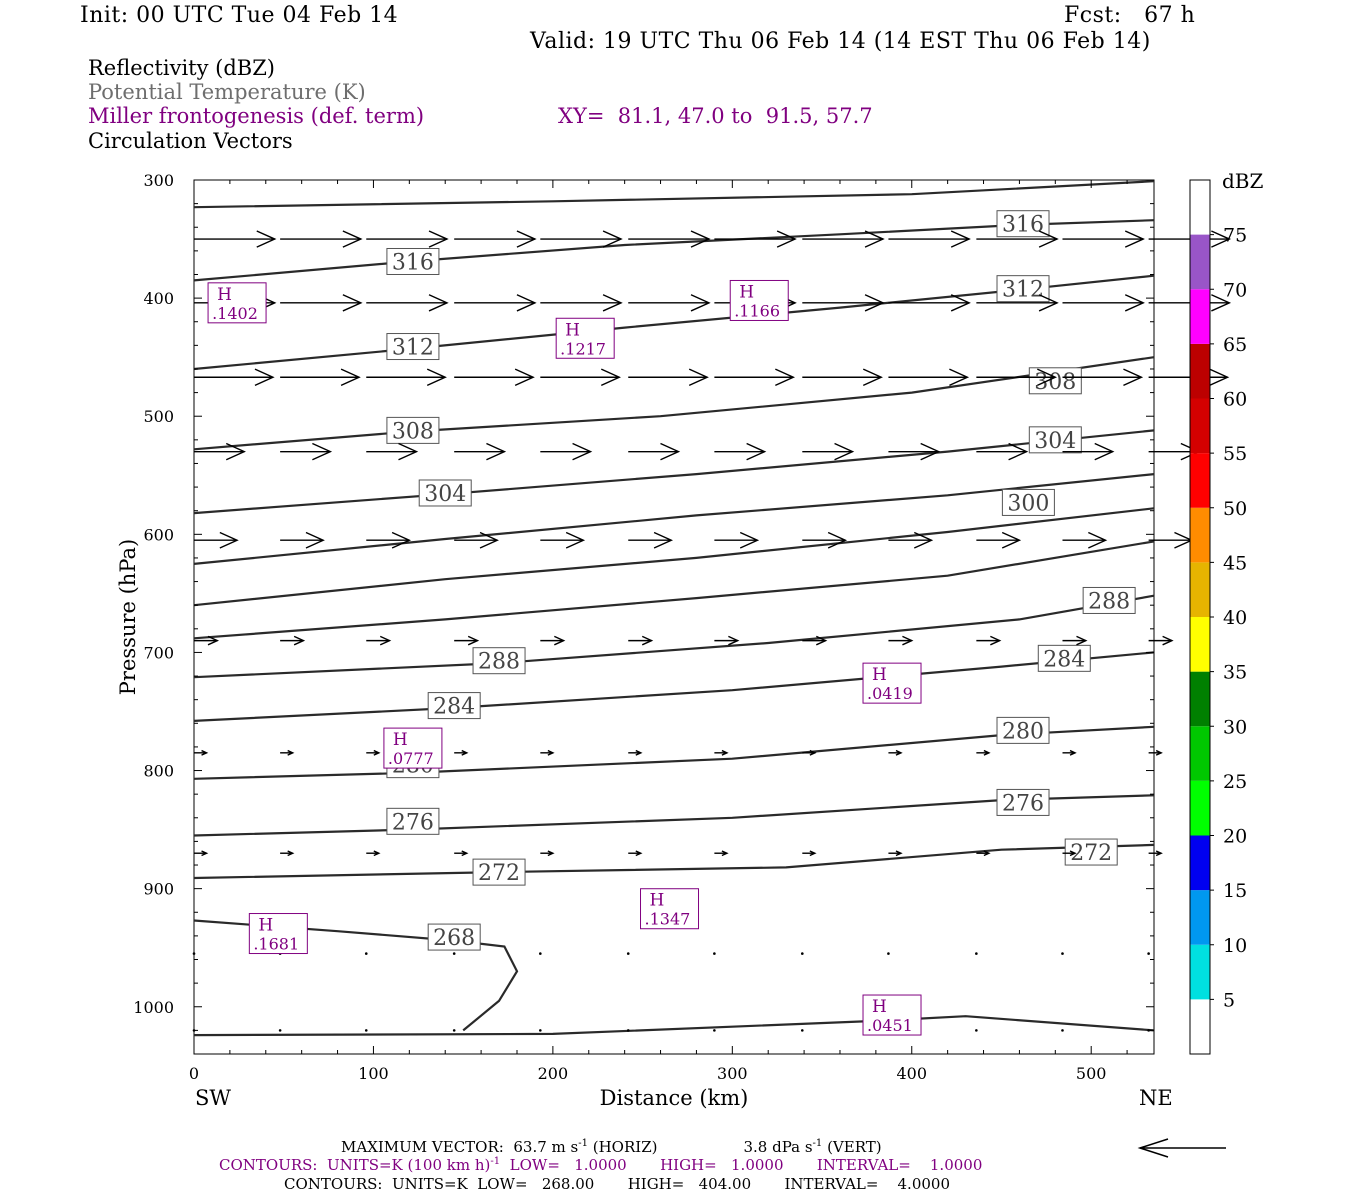 This screenshot has width=1350, height=1200. What do you see at coordinates (460, 1147) in the screenshot?
I see `max-vector-horiz-value: MAXIMUM VECTOR: 63.7 m s` at bounding box center [460, 1147].